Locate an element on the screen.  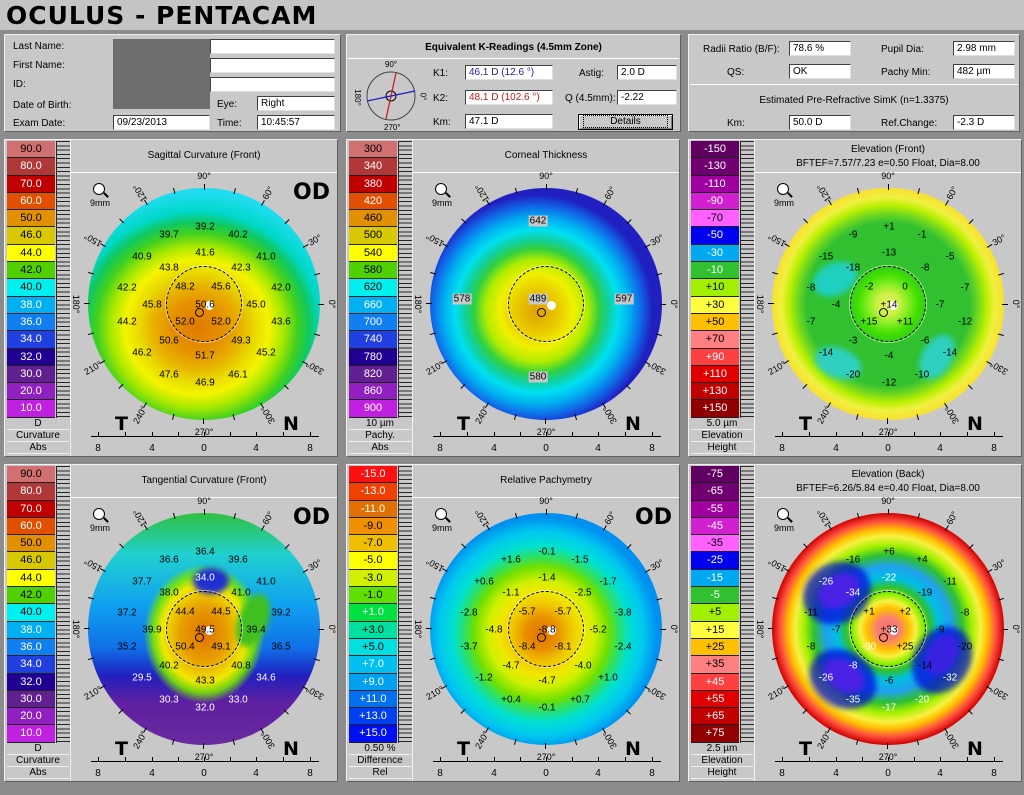
scale-step: +55 is located at coordinates (715, 699).